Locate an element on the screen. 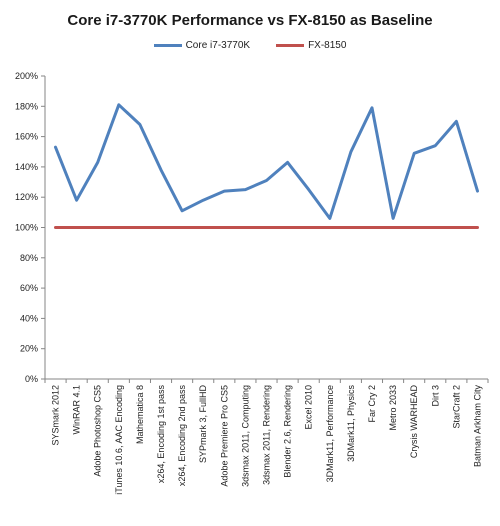 The width and height of the screenshot is (500, 526). x-tick-label: Dirt 3 is located at coordinates (435, 396).